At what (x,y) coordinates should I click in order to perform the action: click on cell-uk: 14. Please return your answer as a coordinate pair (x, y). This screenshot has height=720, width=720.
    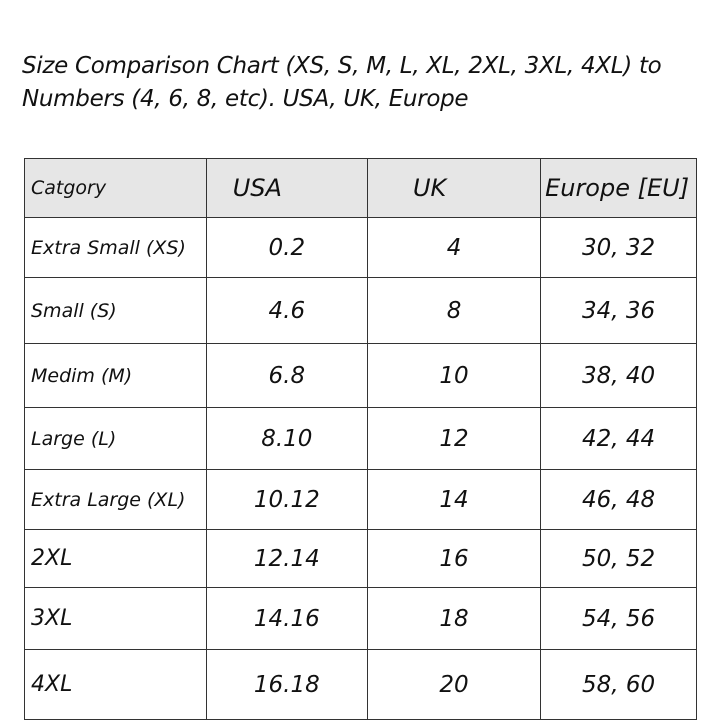
    Looking at the image, I should click on (454, 499).